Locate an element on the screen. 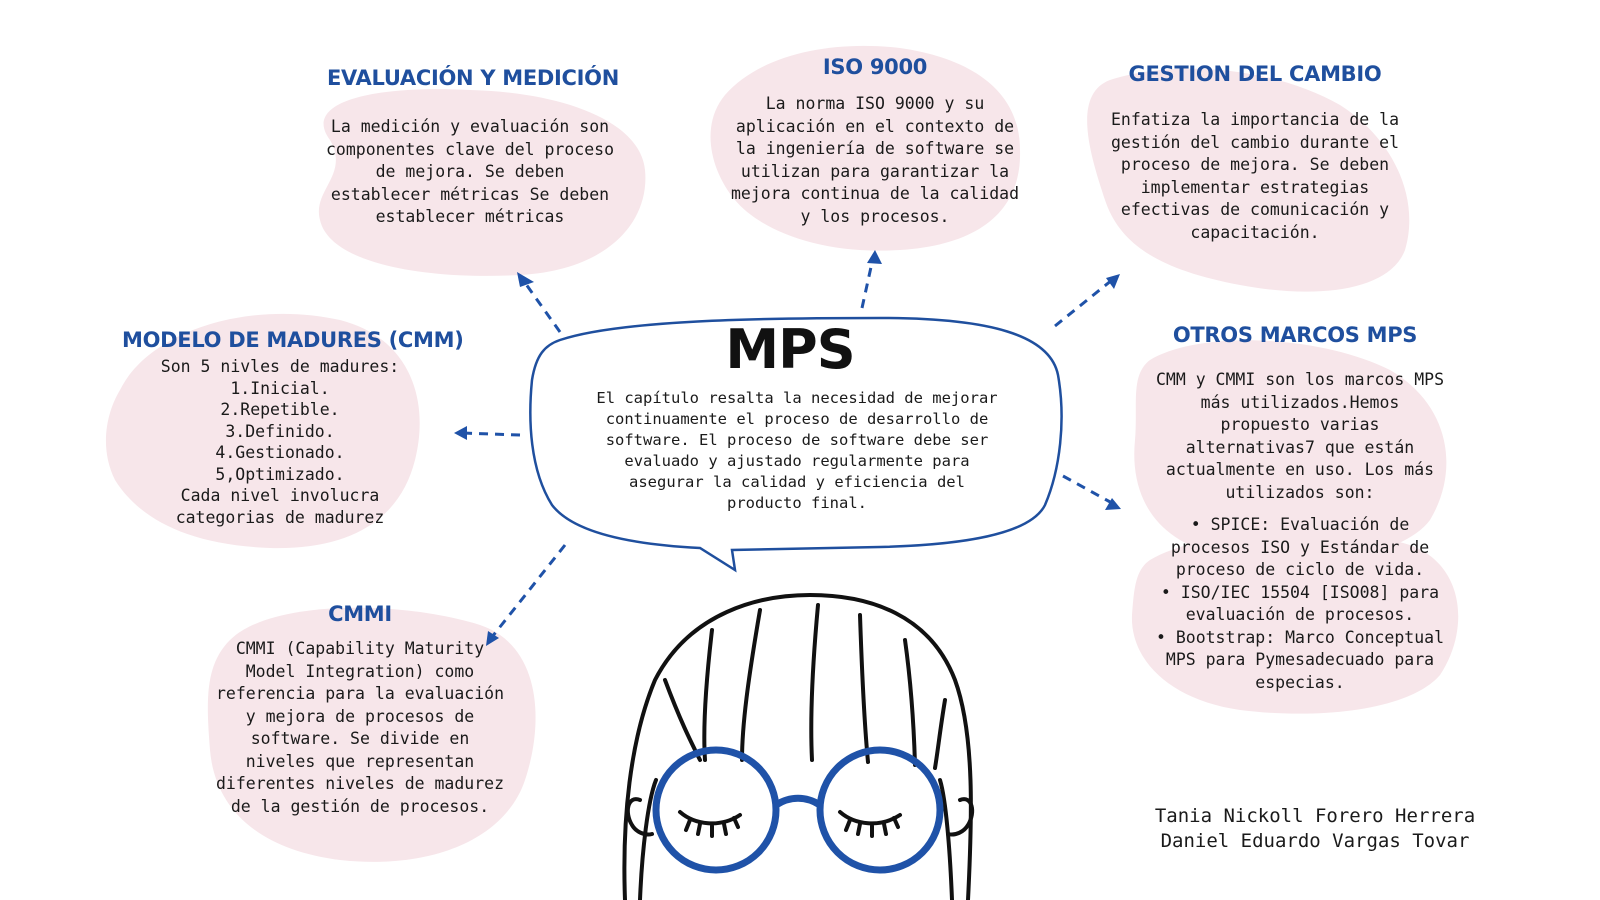 Image resolution: width=1600 pixels, height=900 pixels. arrow-gestion is located at coordinates (1083, 303).